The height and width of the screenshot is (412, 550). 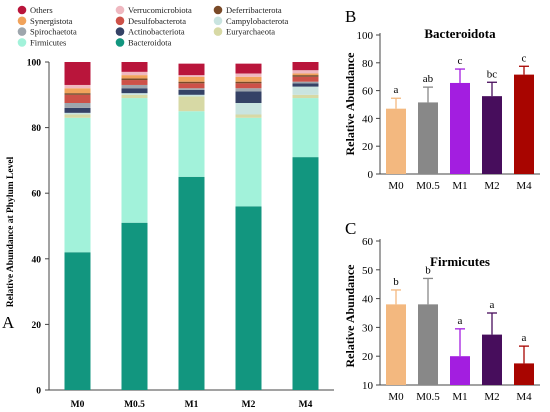 I want to click on panel-a-legend-label: Desulfobacterota, so click(x=157, y=21).